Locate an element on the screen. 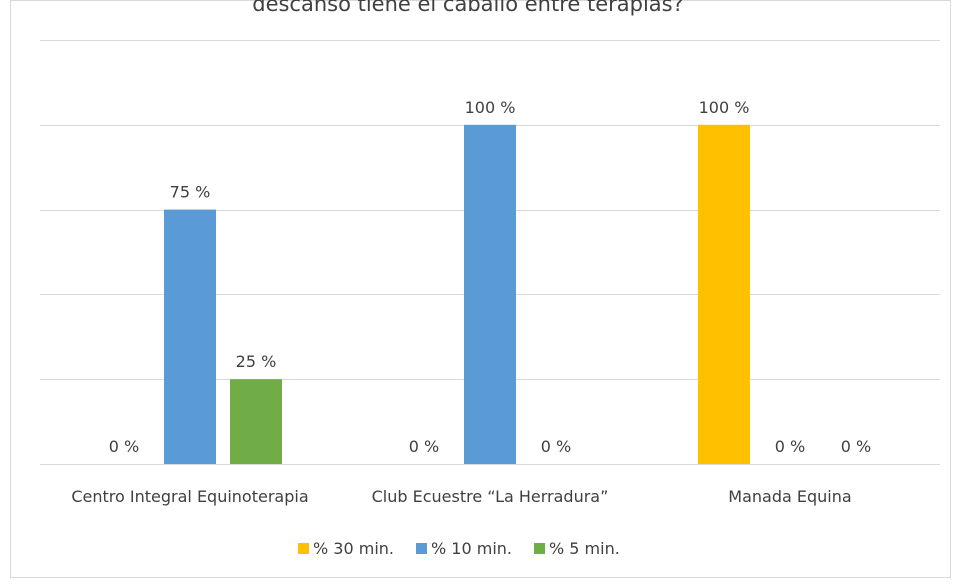 Image resolution: width=953 pixels, height=584 pixels. category-label: Manada Equina is located at coordinates (789, 496).